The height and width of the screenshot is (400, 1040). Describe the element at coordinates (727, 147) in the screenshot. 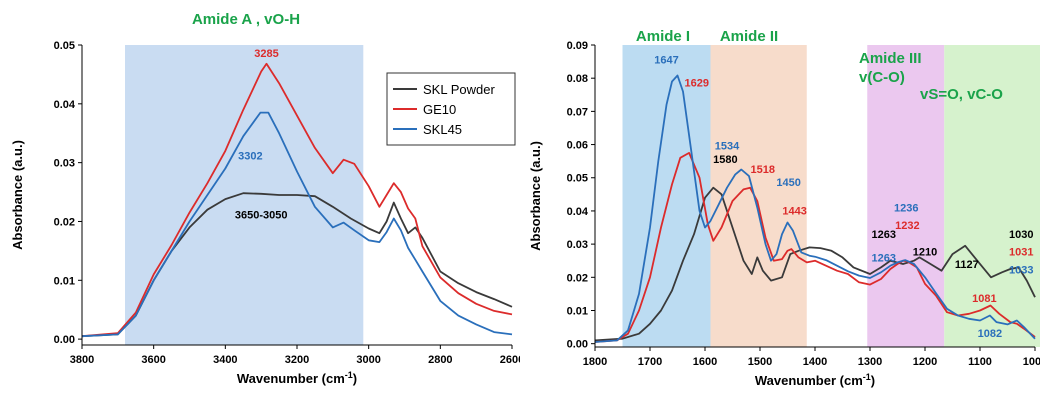

I see `annotation-3: 1534` at that location.